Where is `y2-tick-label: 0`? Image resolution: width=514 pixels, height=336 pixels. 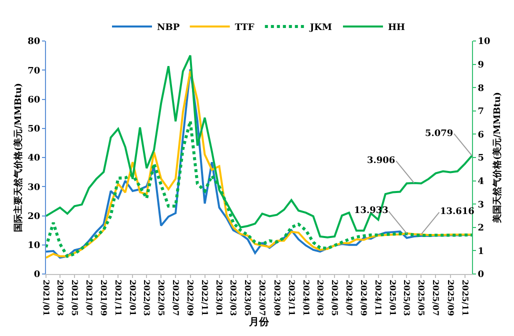
y2-tick-label: 0 is located at coordinates (481, 275).